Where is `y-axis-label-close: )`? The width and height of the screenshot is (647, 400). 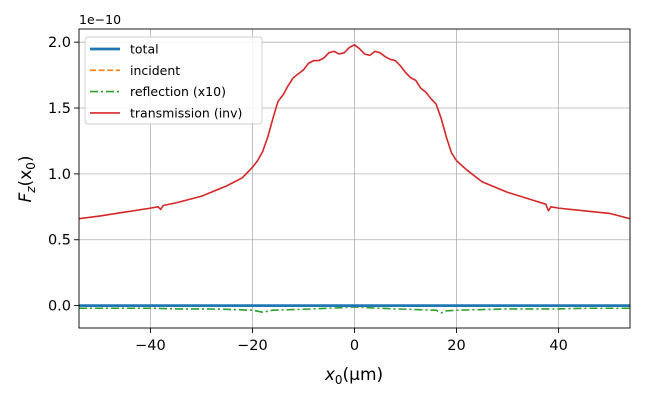
y-axis-label-close: ) is located at coordinates (26, 158).